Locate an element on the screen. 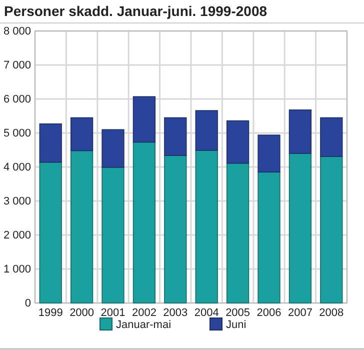  y-tick-label: 2 000 is located at coordinates (17, 236).